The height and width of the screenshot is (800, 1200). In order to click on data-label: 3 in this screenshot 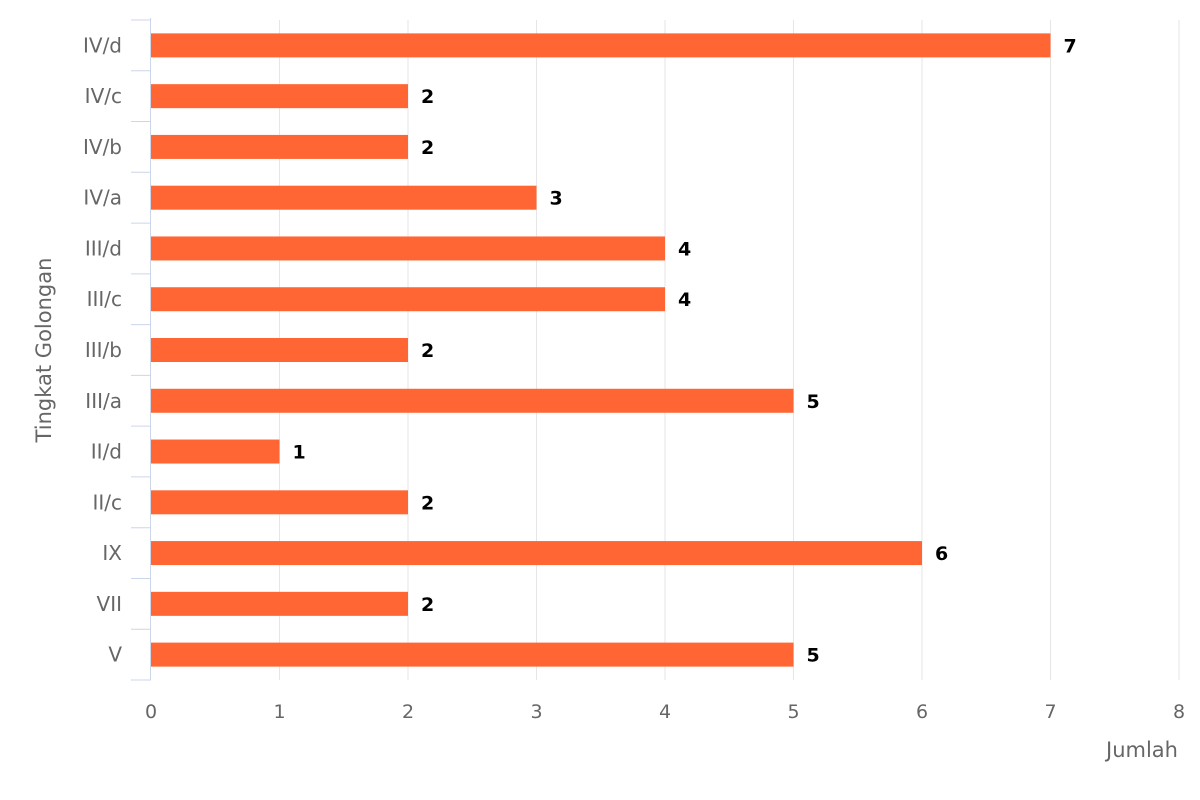, I will do `click(556, 199)`.